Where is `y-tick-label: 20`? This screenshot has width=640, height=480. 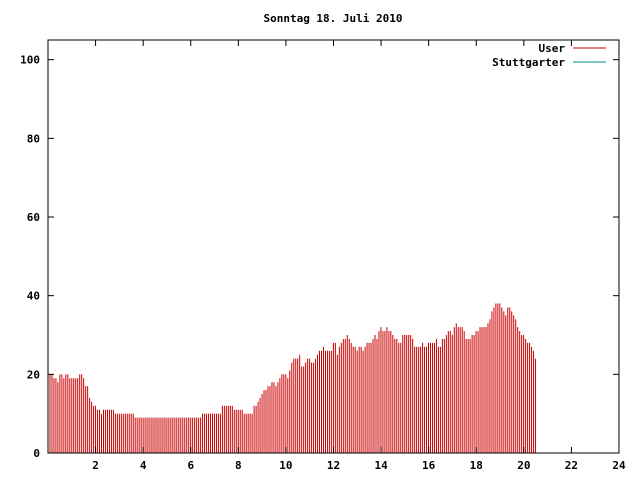 y-tick-label: 20 is located at coordinates (33, 374).